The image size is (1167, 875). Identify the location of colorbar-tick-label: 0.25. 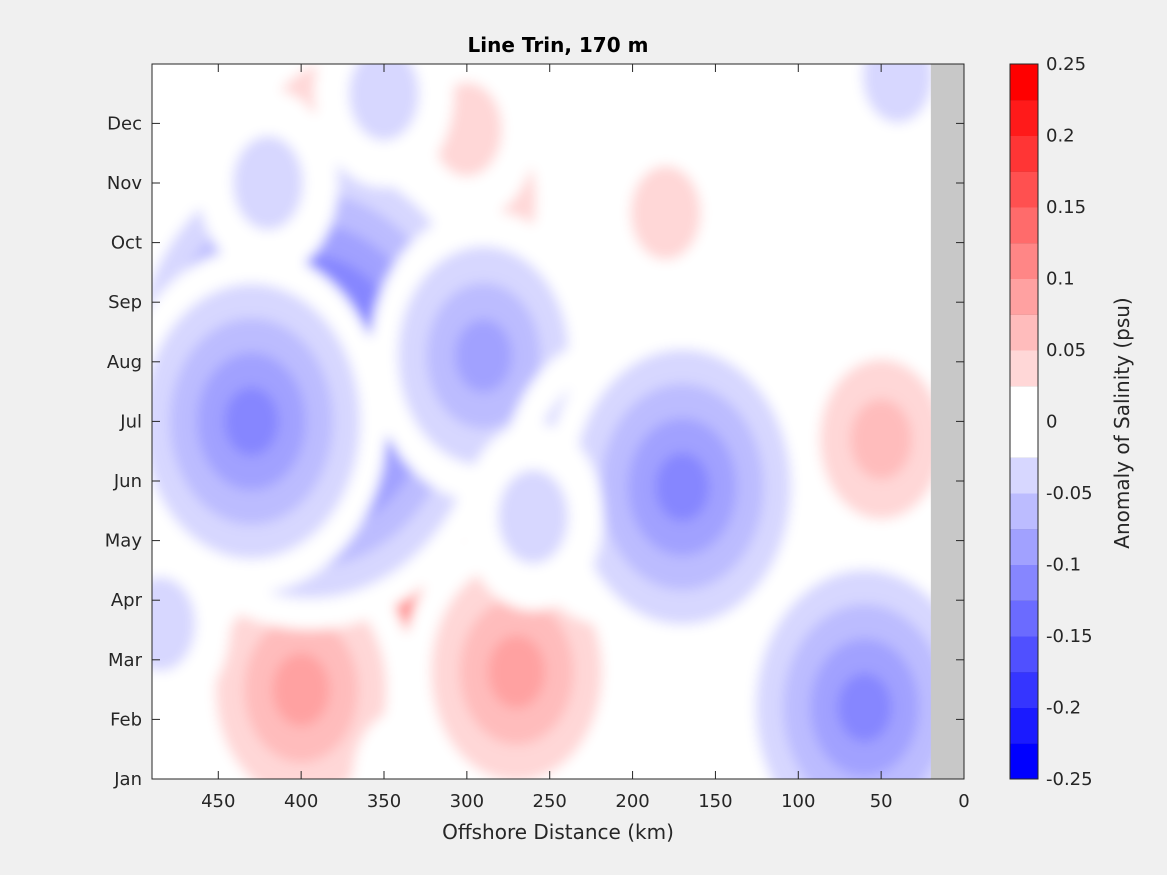
(1066, 64).